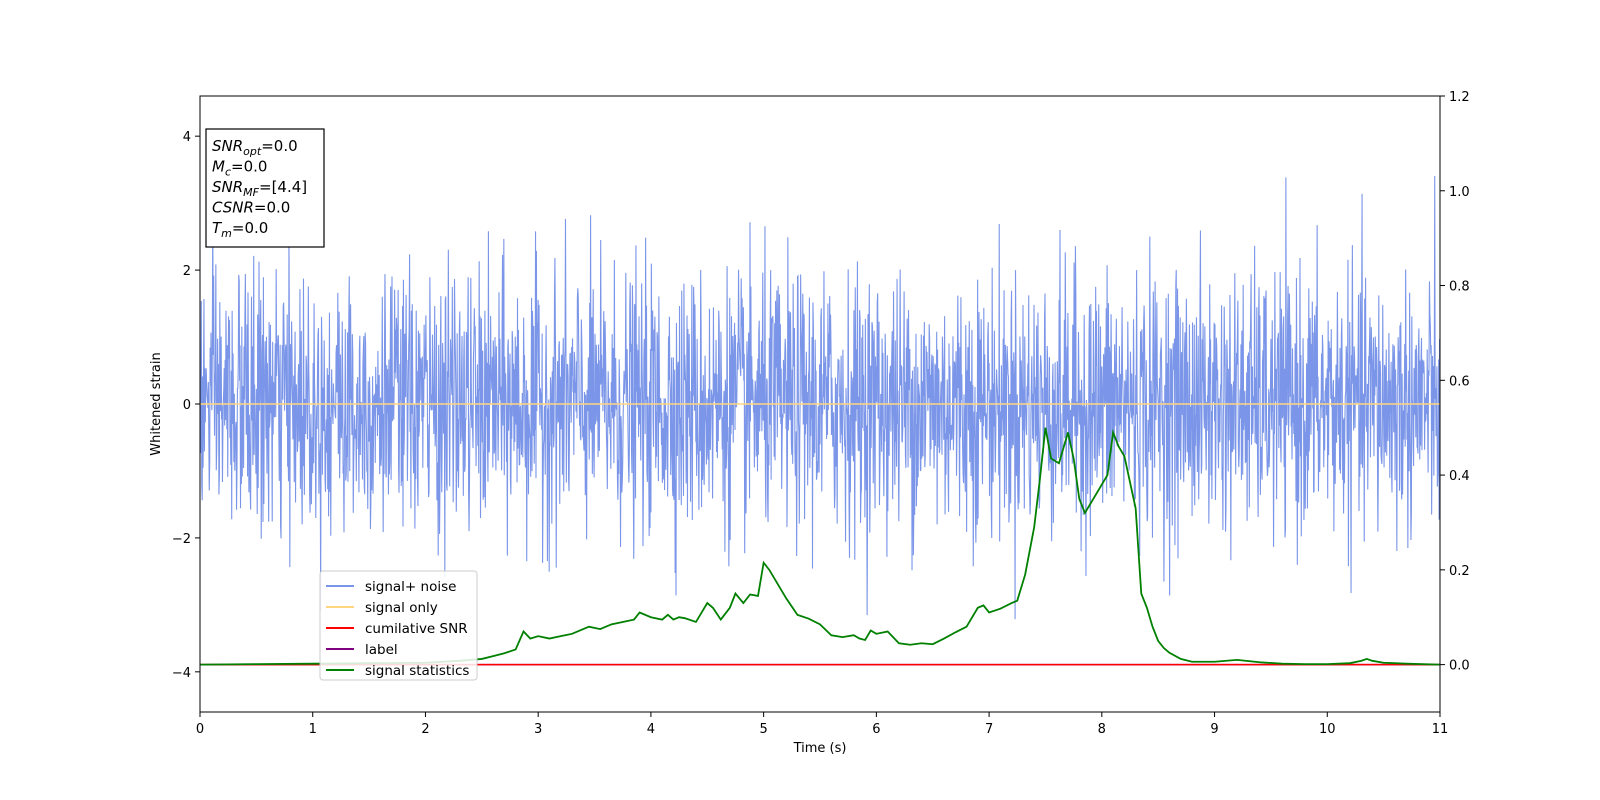  I want to click on x-tick-label: 8, so click(1102, 729).